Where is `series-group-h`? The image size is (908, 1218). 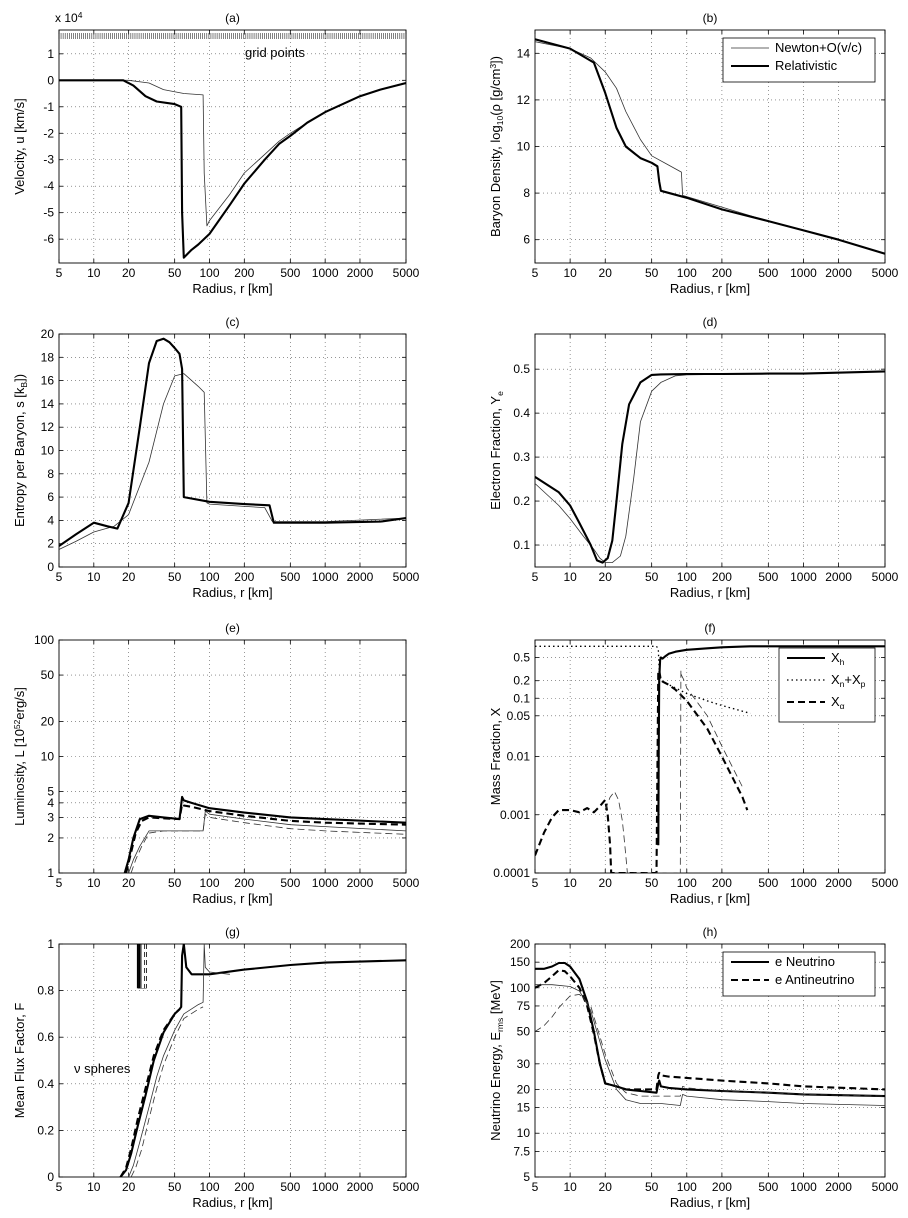
series-group-h is located at coordinates (710, 1033).